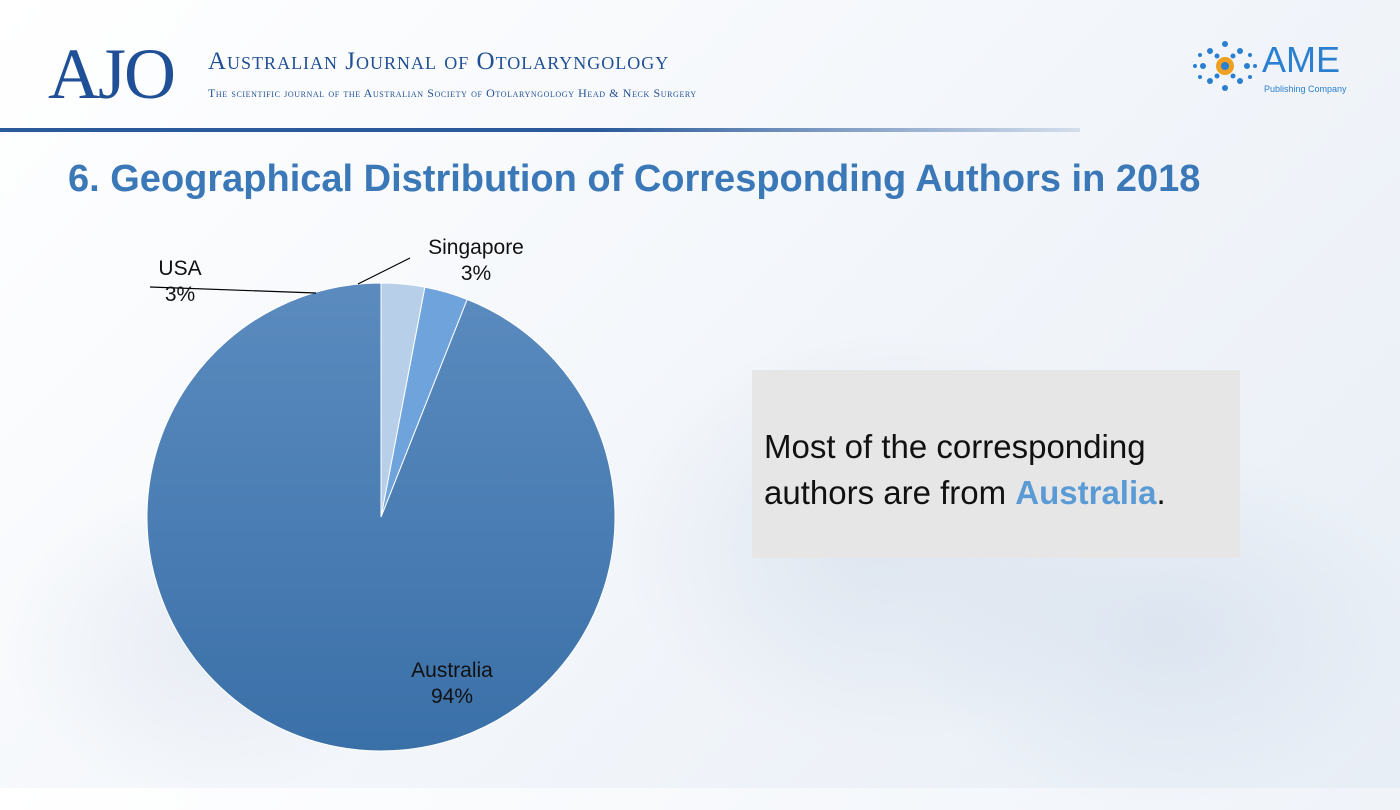 The height and width of the screenshot is (810, 1400). What do you see at coordinates (1086, 492) in the screenshot?
I see `callout-highlight: Australia` at bounding box center [1086, 492].